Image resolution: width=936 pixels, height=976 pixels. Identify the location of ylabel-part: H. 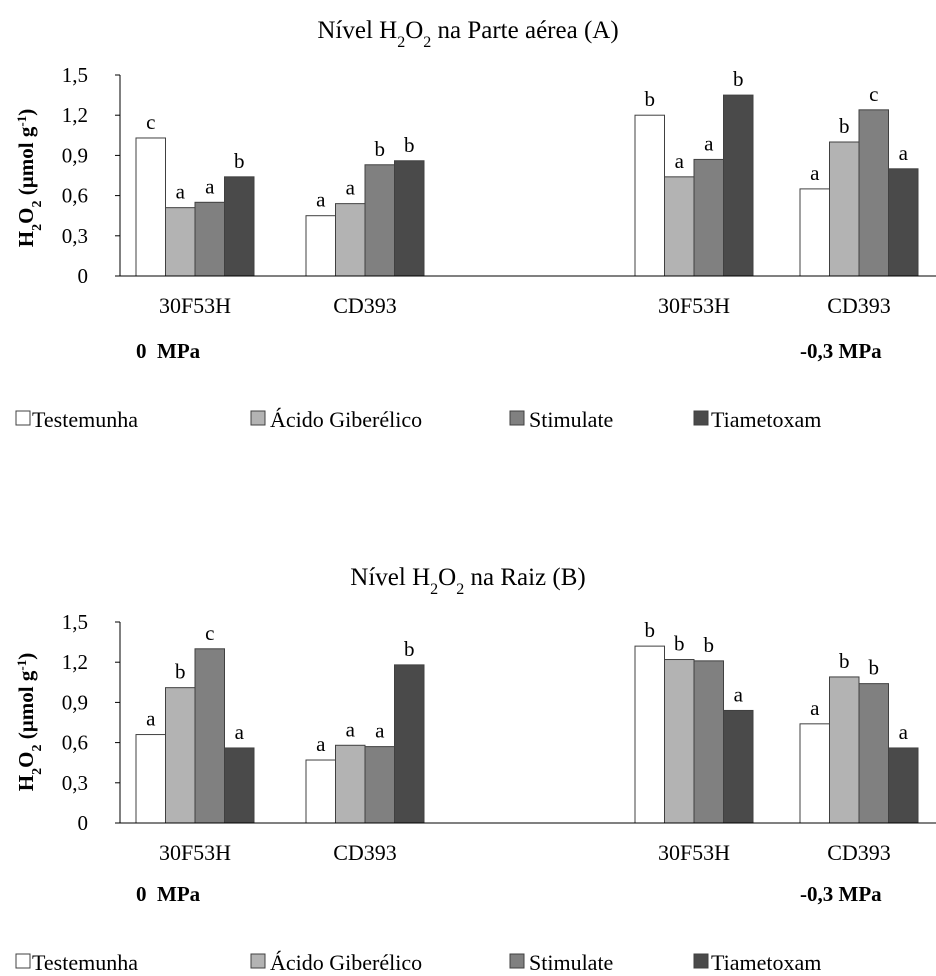
(26, 783).